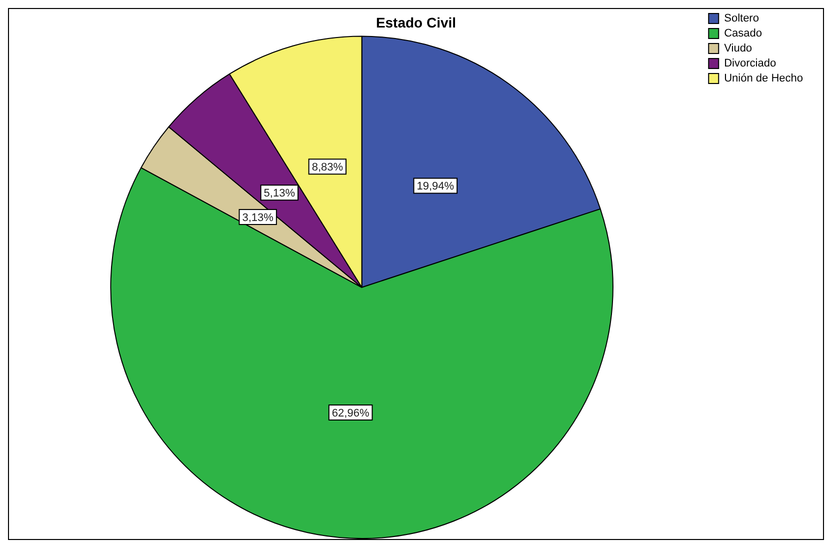  Describe the element at coordinates (738, 48) in the screenshot. I see `legend-label: Viudo` at that location.